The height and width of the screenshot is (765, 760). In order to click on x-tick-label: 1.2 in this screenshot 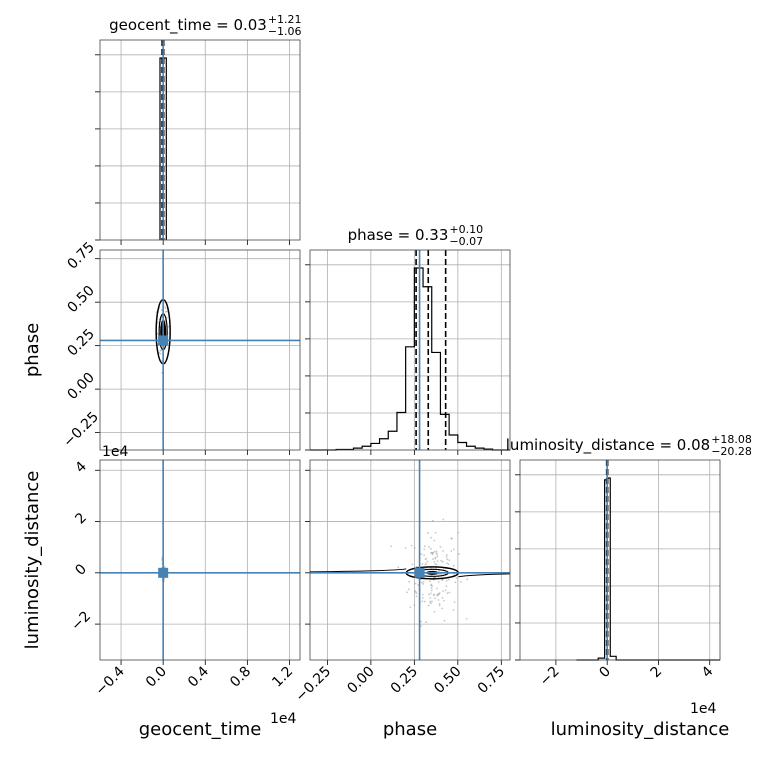, I will do `click(282, 677)`.